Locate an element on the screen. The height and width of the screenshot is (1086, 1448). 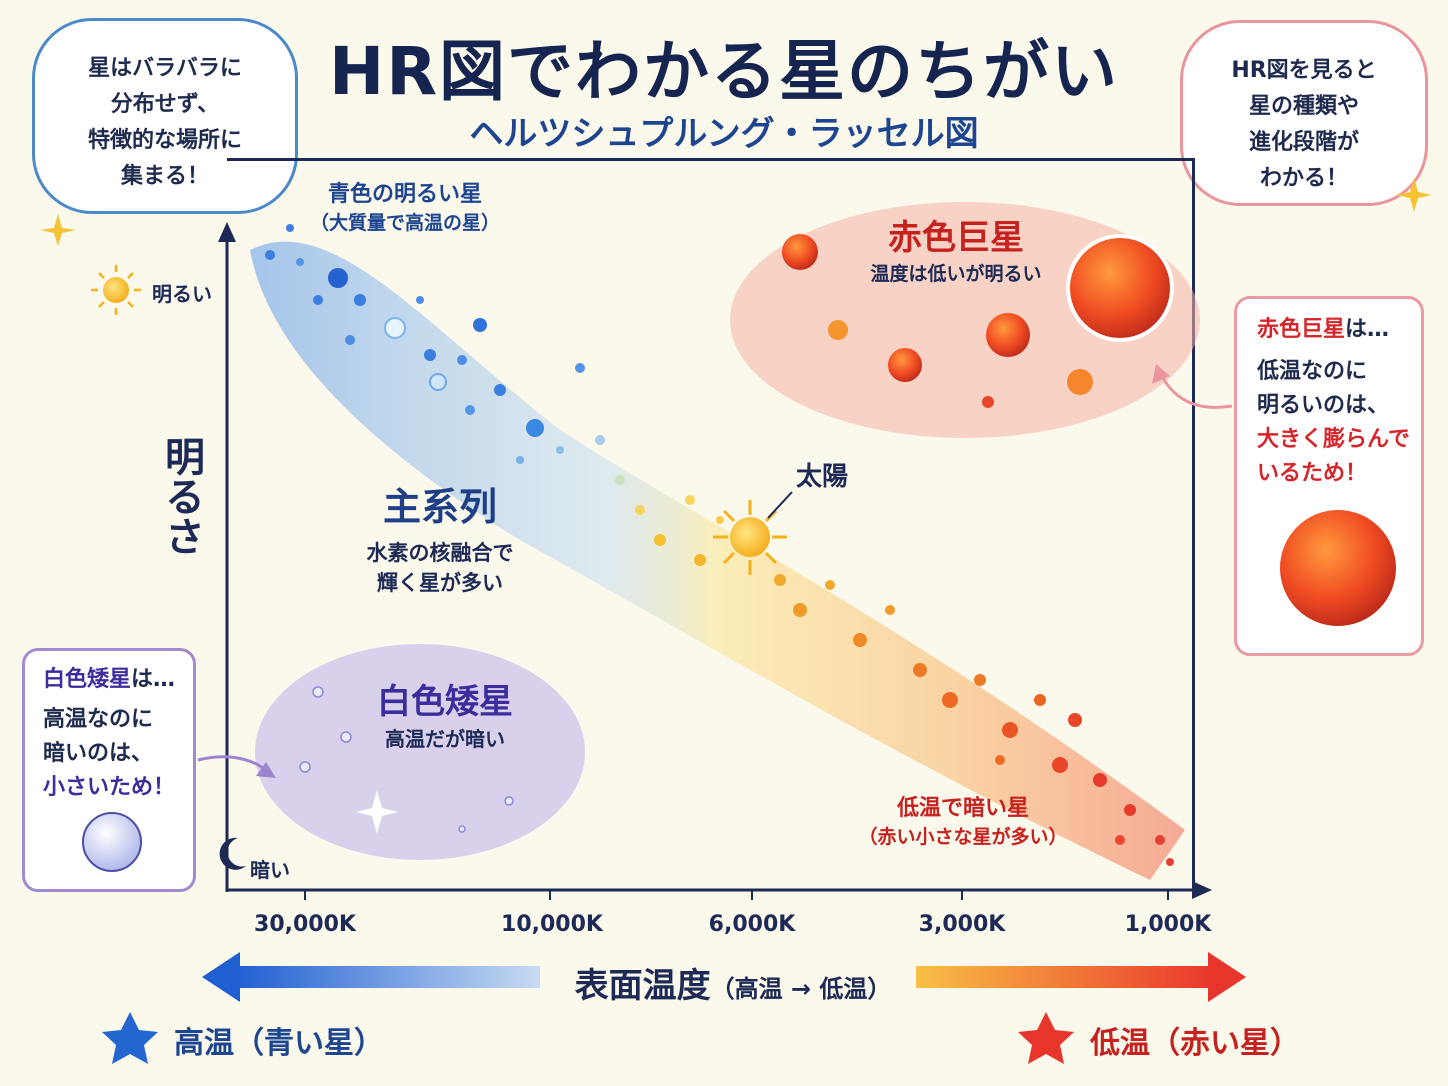
main-sequence-line2: 輝く星が多い is located at coordinates (440, 583).